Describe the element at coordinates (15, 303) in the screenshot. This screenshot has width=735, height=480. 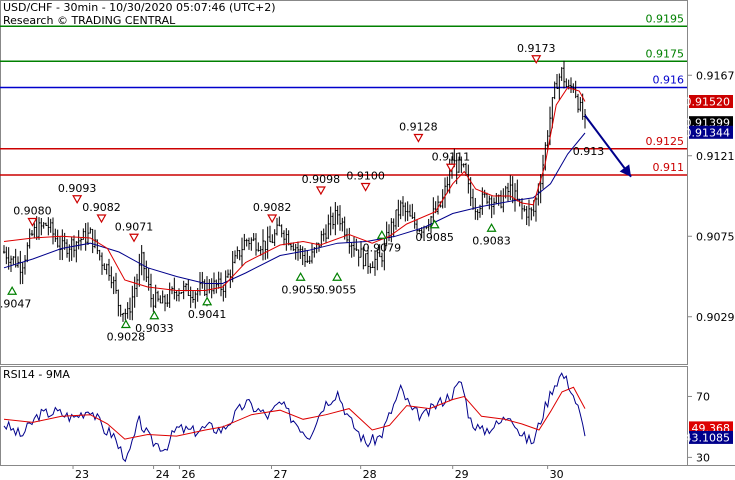
I see `swing-low-label: 0.9047` at that location.